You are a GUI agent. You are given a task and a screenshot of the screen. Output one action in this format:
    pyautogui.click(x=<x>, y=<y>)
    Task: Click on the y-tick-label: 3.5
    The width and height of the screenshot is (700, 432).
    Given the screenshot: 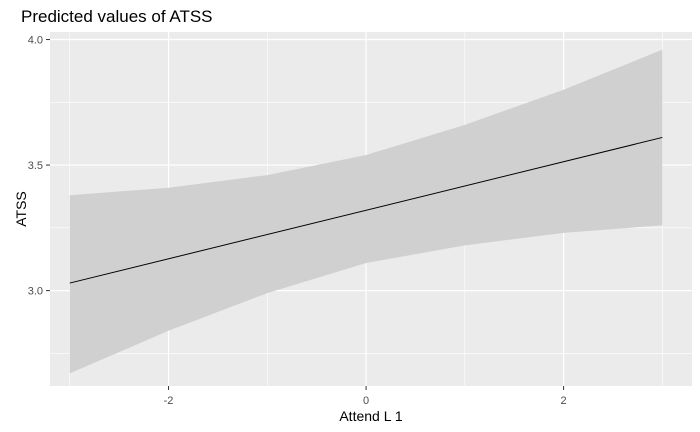 What is the action you would take?
    pyautogui.click(x=35, y=166)
    